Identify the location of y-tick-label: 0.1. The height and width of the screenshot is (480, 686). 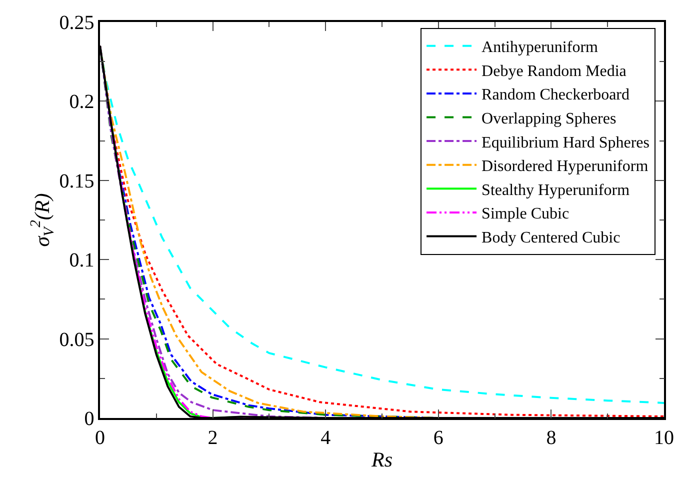
(81, 261).